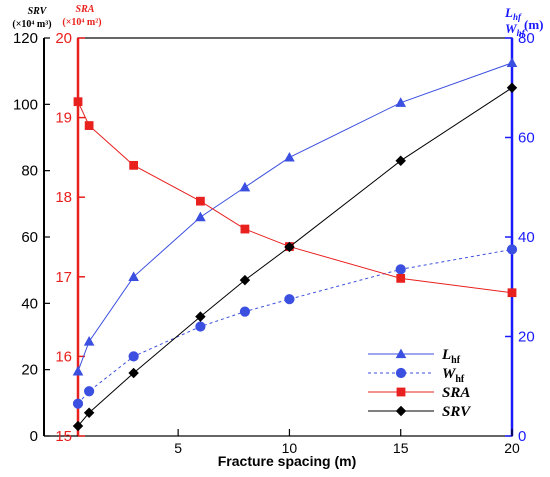 This screenshot has height=477, width=550. I want to click on legend-label: Whf, so click(453, 375).